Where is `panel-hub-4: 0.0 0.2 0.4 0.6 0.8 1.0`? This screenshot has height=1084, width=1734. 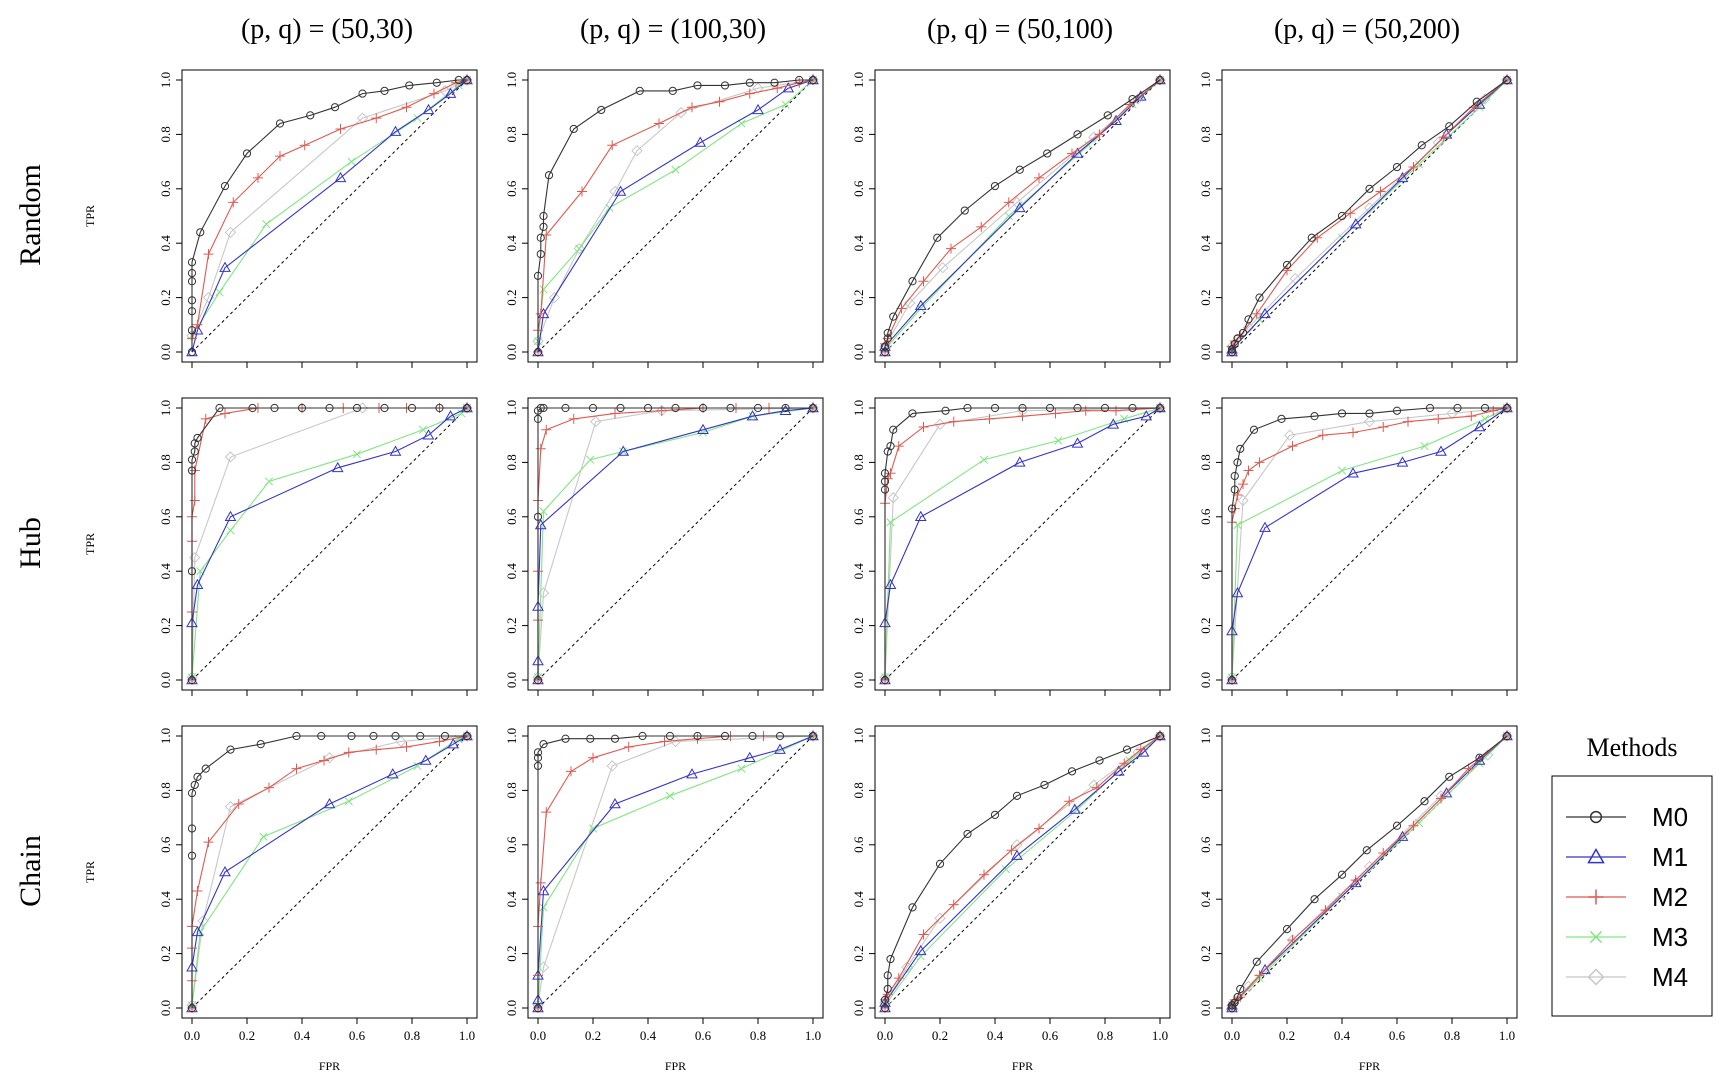
panel-hub-4: 0.0 0.2 0.4 0.6 0.8 1.0 is located at coordinates (1358, 546).